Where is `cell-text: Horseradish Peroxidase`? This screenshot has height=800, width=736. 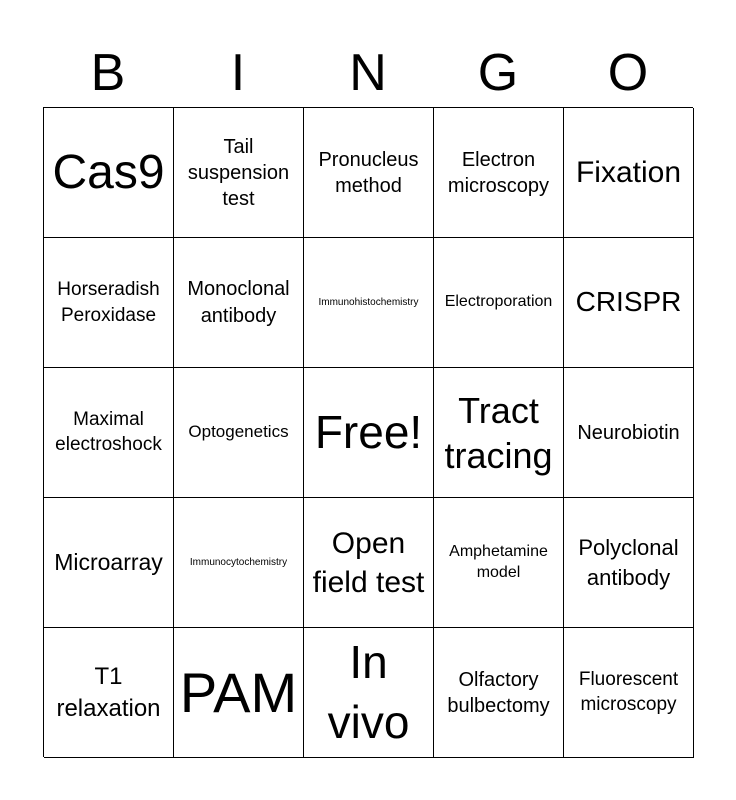 cell-text: Horseradish Peroxidase is located at coordinates (108, 302).